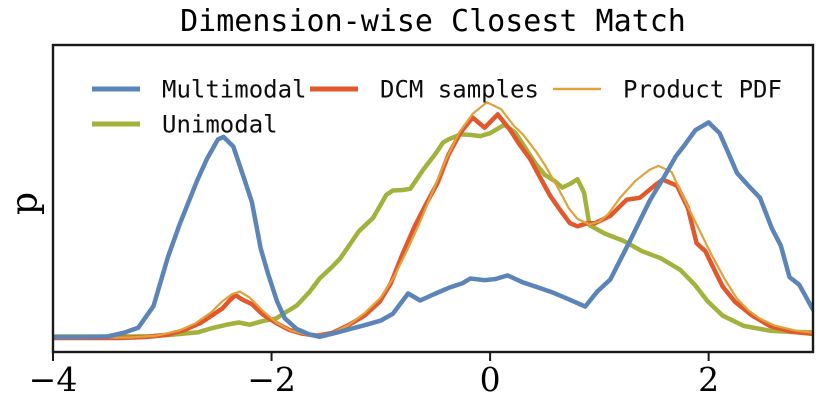 The width and height of the screenshot is (829, 414). What do you see at coordinates (271, 379) in the screenshot?
I see `x-tick-label: −2` at bounding box center [271, 379].